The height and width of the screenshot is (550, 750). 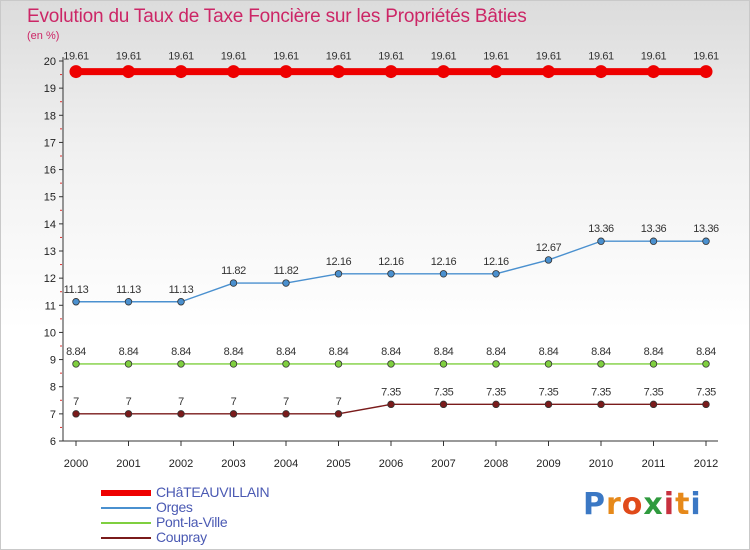 I want to click on y-tick-label: 8, so click(x=53, y=388).